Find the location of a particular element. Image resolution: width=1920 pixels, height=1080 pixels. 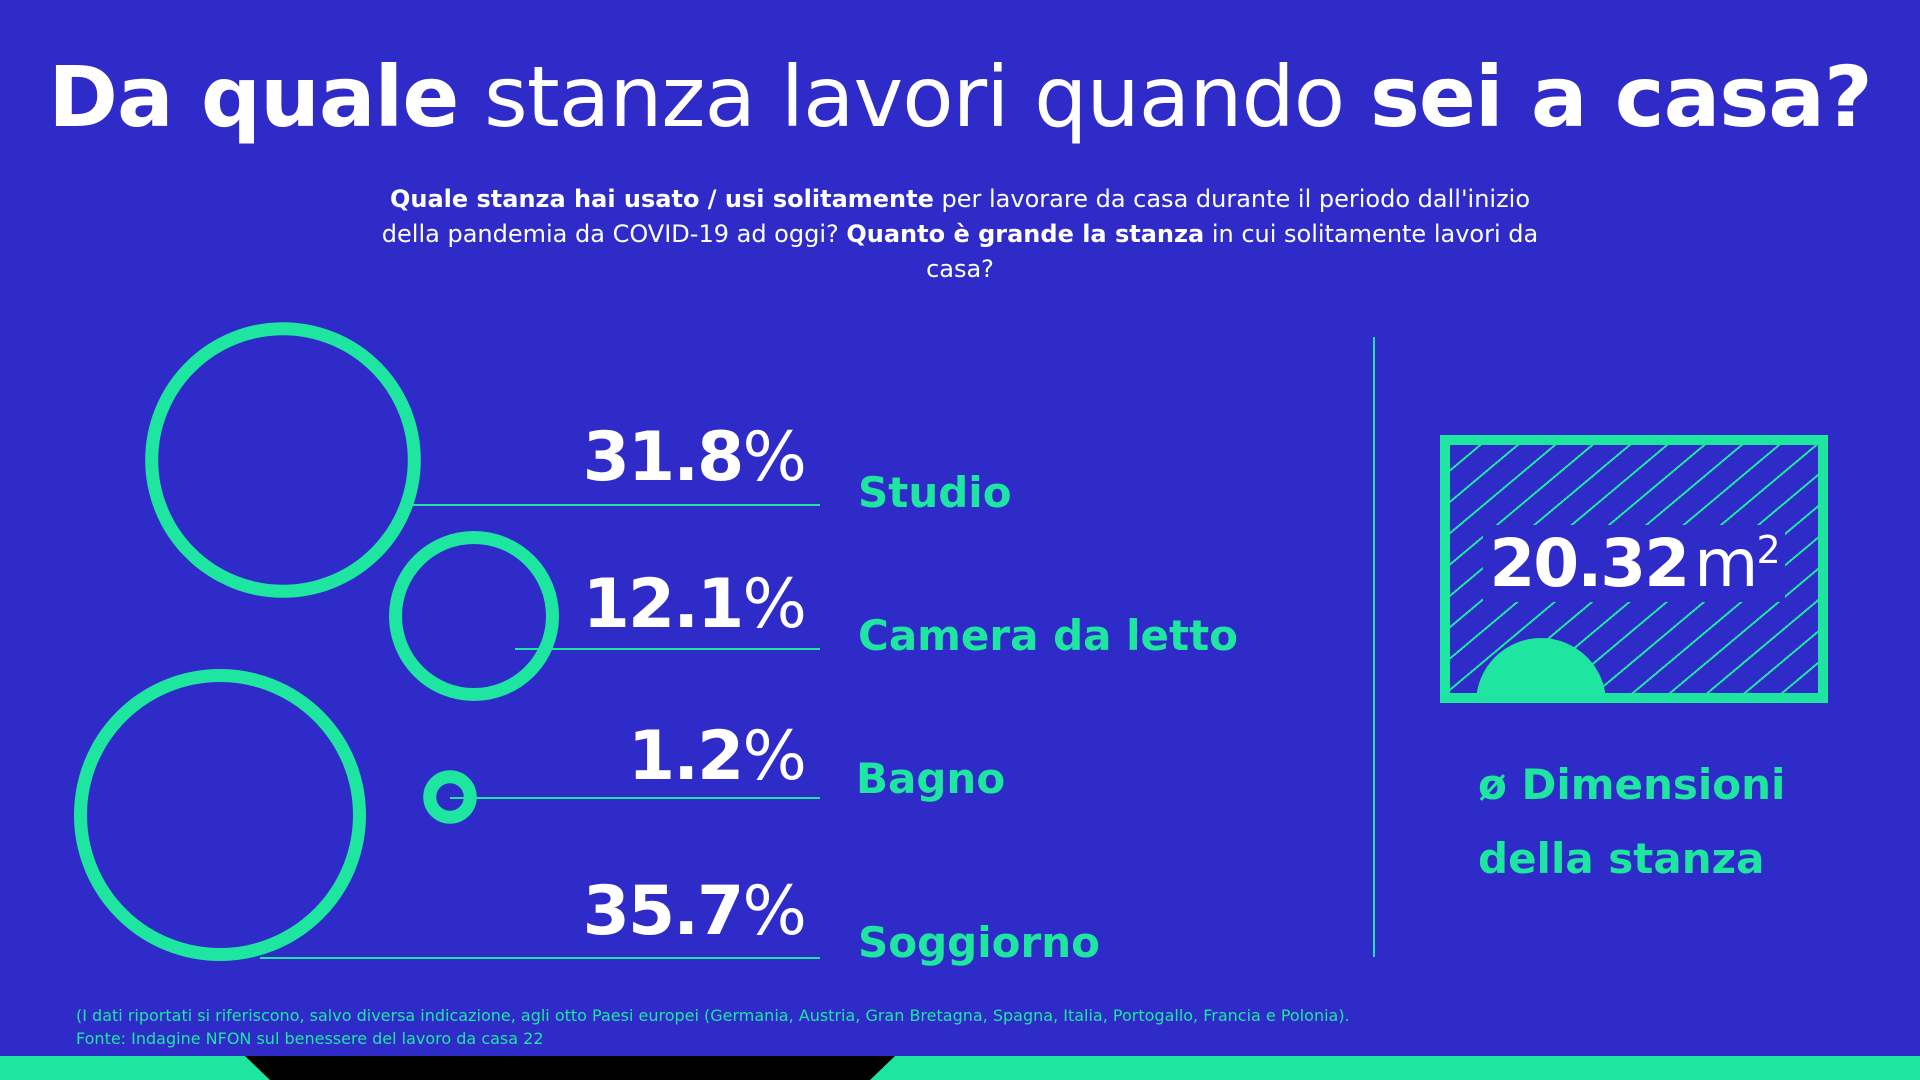

bubble-camera-da-letto is located at coordinates (474, 616).